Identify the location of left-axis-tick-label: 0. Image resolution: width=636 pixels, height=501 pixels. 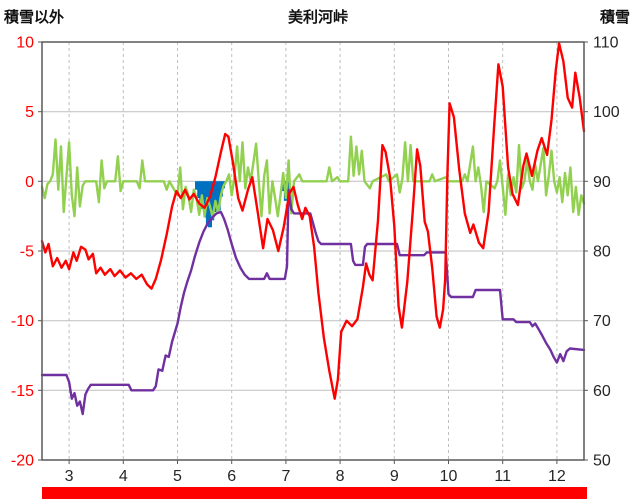
(29, 182).